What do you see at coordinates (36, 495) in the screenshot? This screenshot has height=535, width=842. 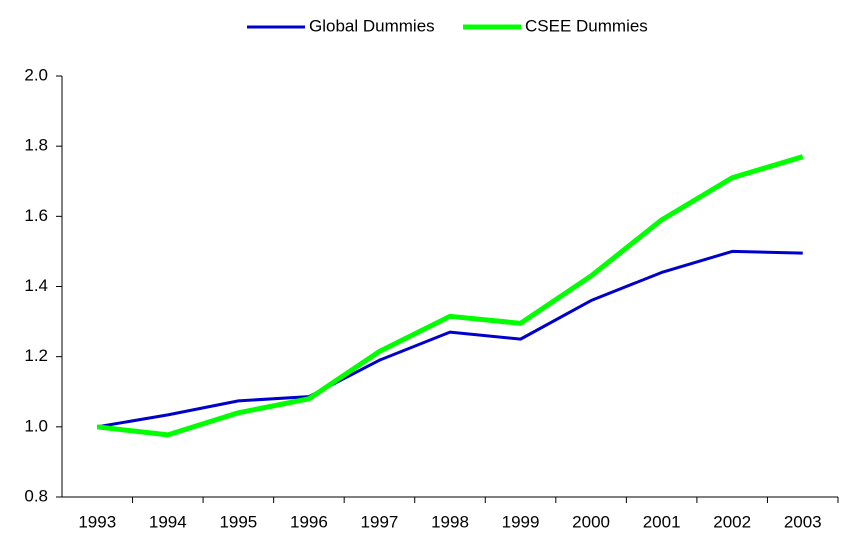 I see `y-tick-label: 0.8` at bounding box center [36, 495].